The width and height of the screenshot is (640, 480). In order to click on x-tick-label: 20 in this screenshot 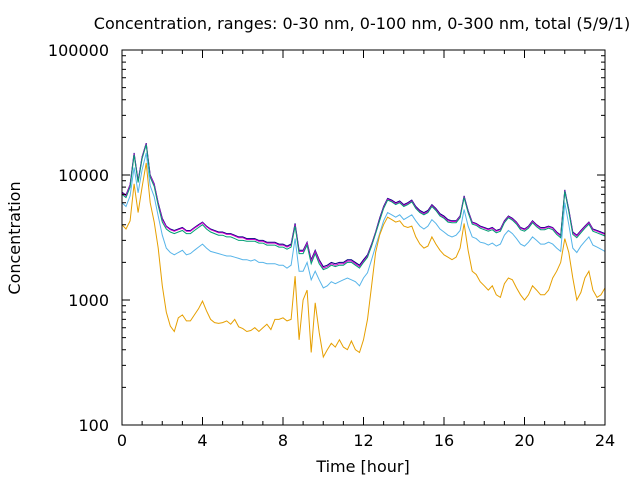, I will do `click(524, 440)`.